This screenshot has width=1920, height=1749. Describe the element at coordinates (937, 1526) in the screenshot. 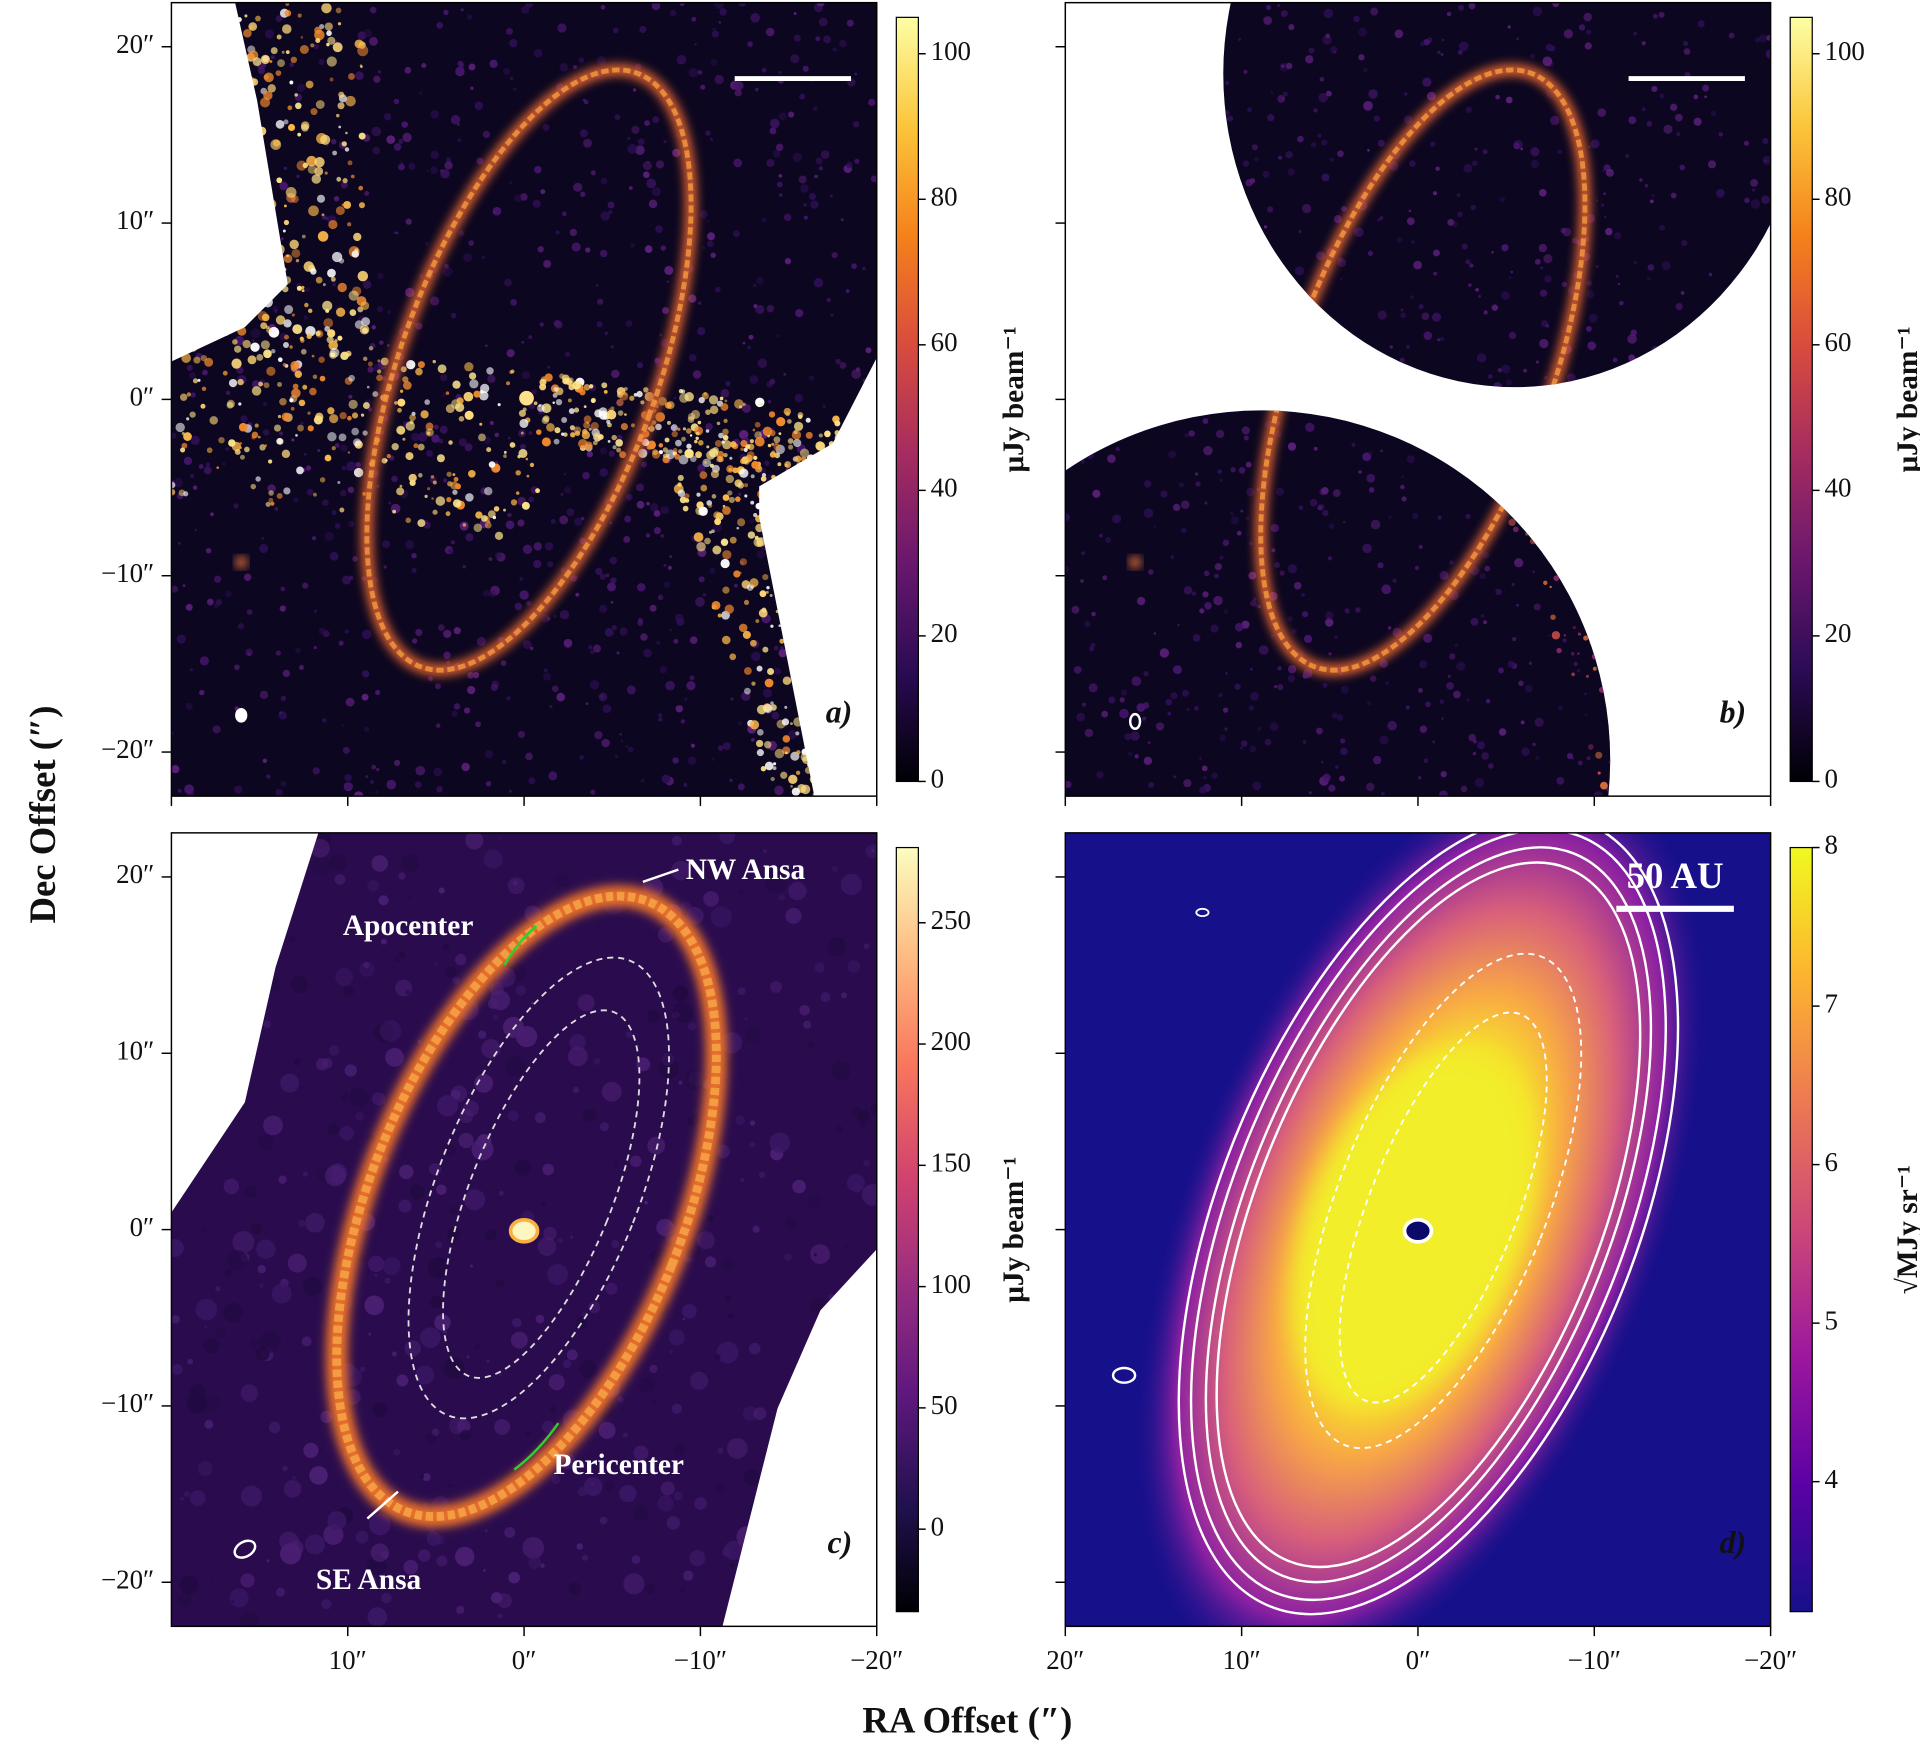

I see `colorbar-tick-label: 0` at that location.